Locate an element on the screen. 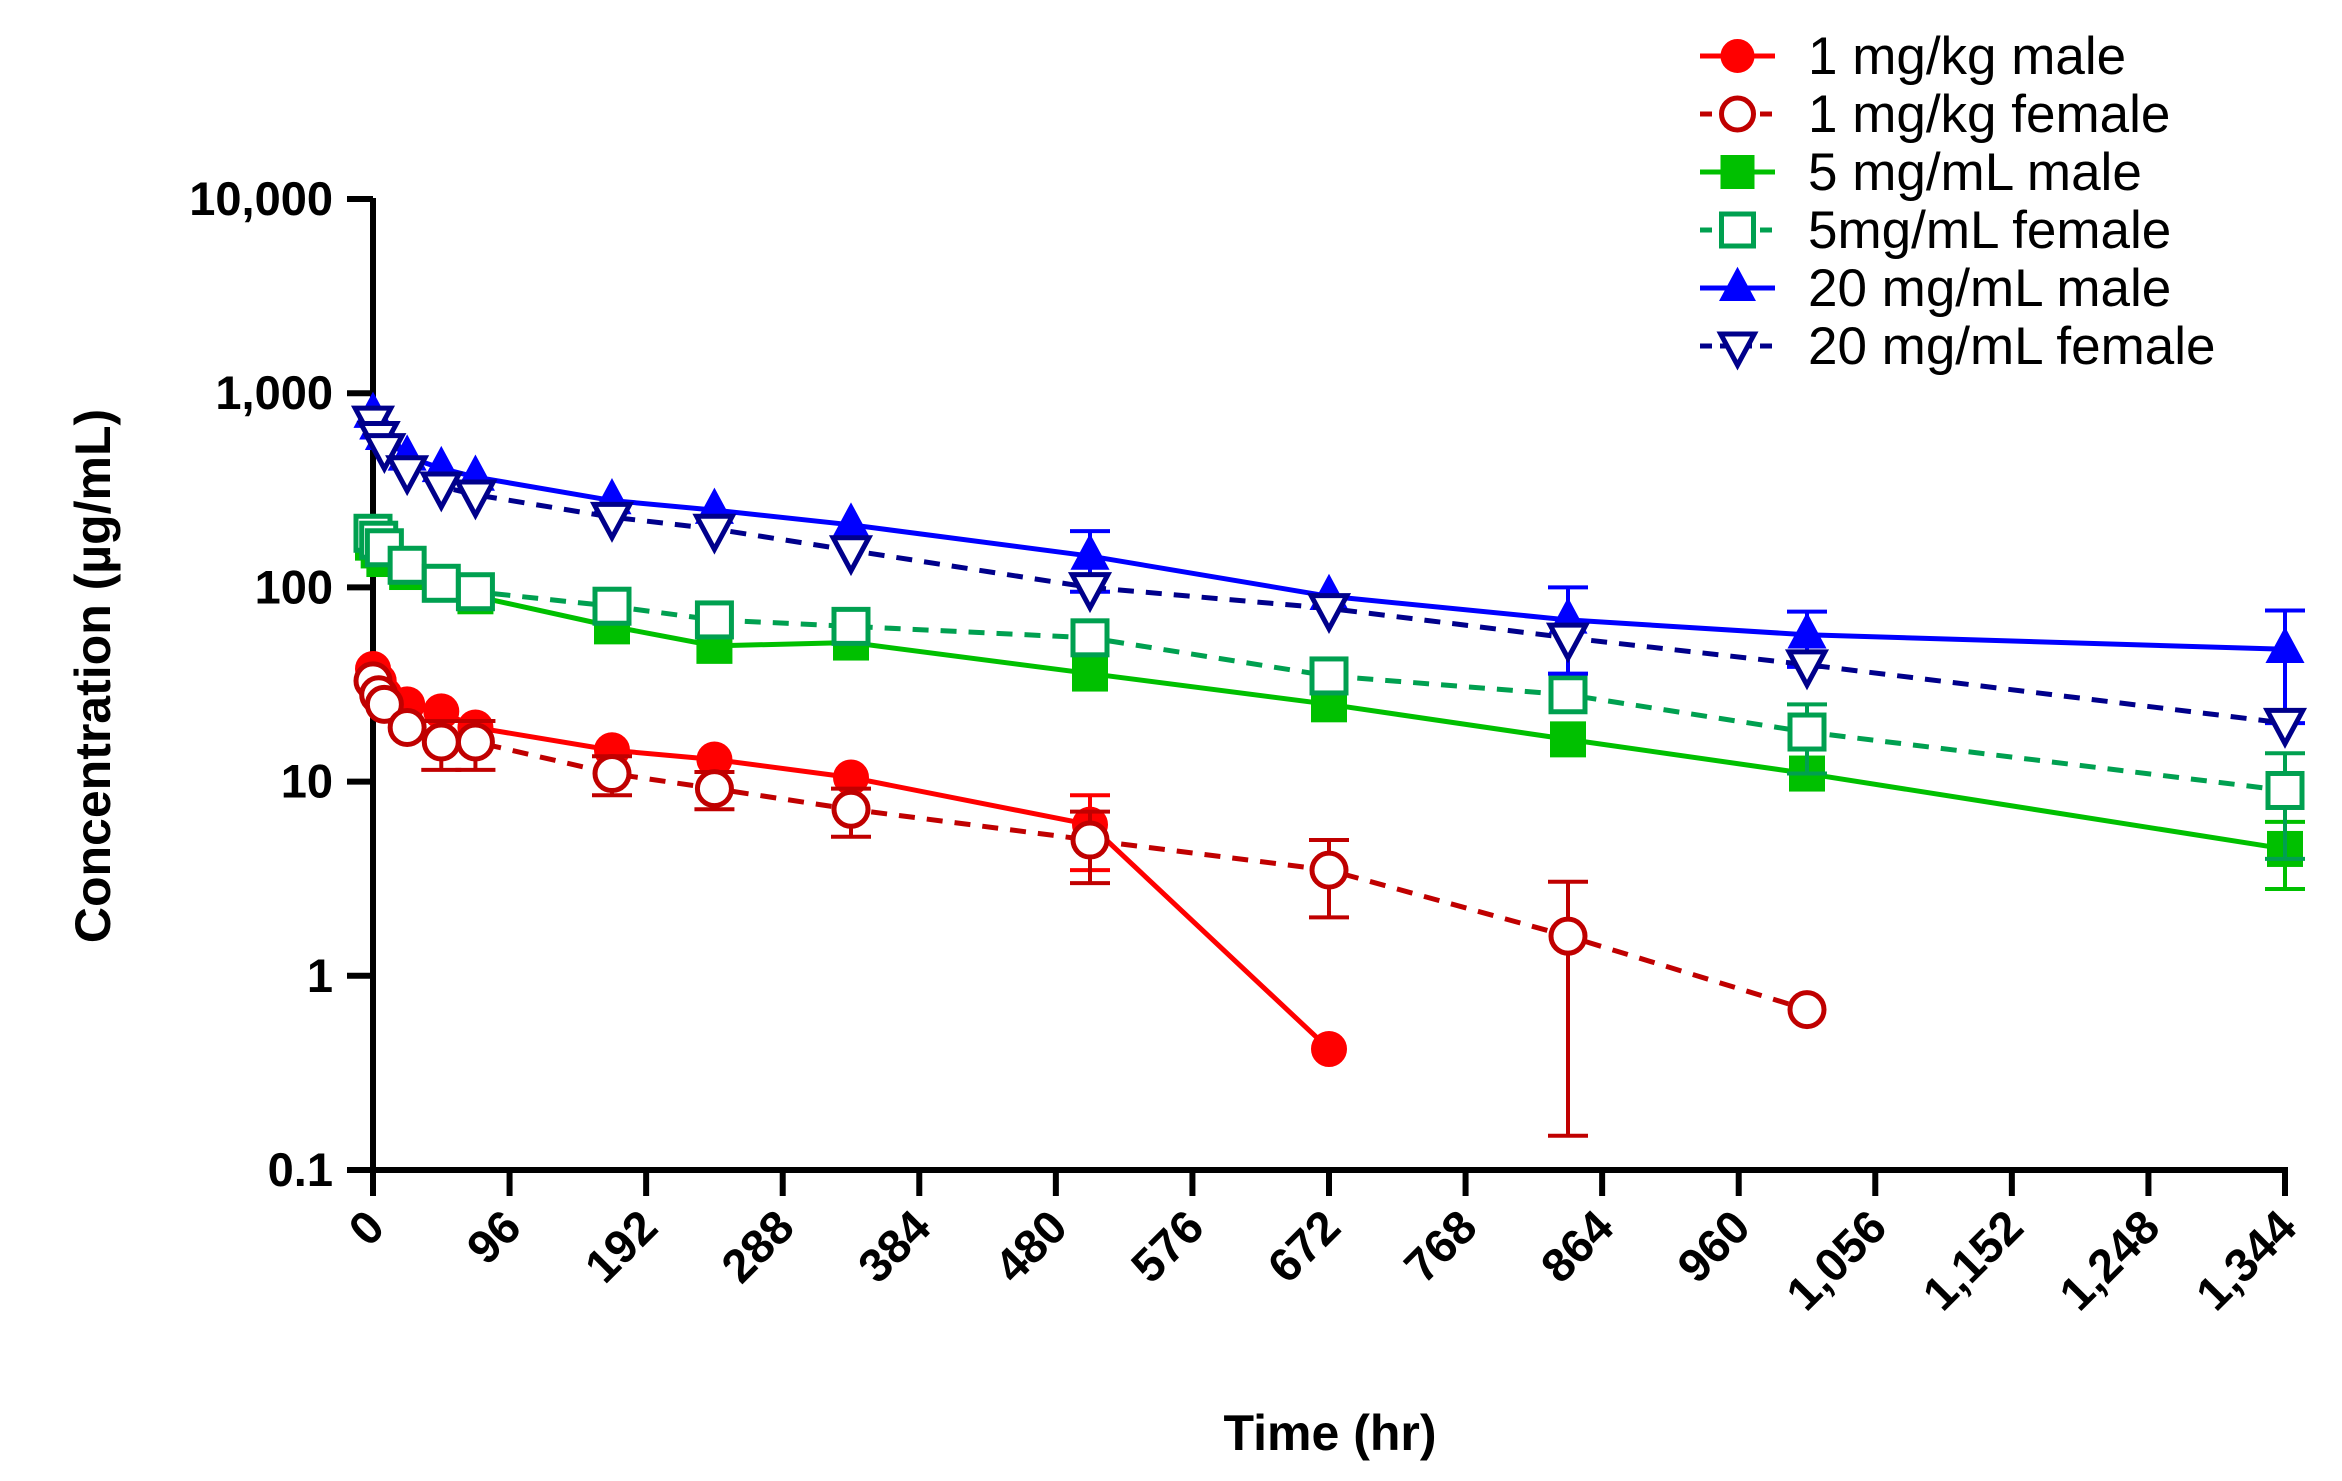 This screenshot has width=2342, height=1481. legend-item: 20 mg/mL female is located at coordinates (1958, 346).